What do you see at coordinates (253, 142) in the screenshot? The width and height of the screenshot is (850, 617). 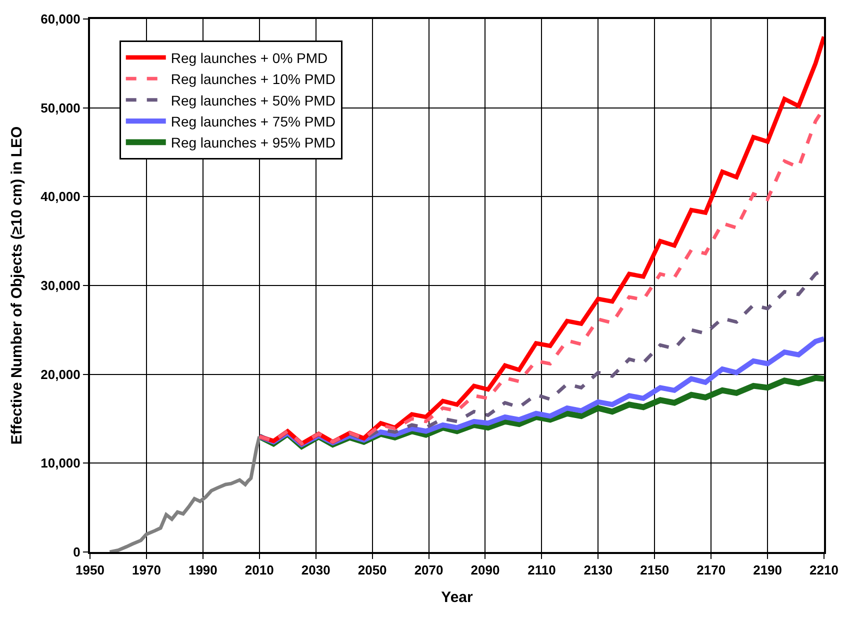 I see `legend-label: Reg launches + 95% PMD` at bounding box center [253, 142].